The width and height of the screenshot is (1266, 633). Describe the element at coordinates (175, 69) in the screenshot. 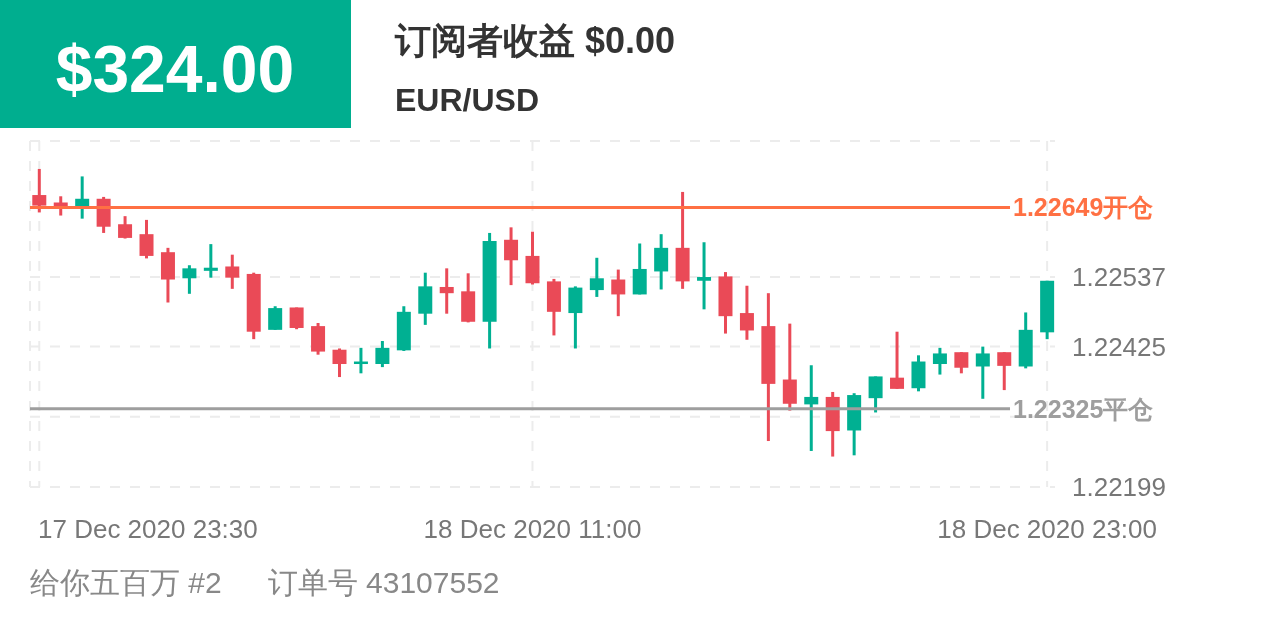

I see `text: $324.00` at that location.